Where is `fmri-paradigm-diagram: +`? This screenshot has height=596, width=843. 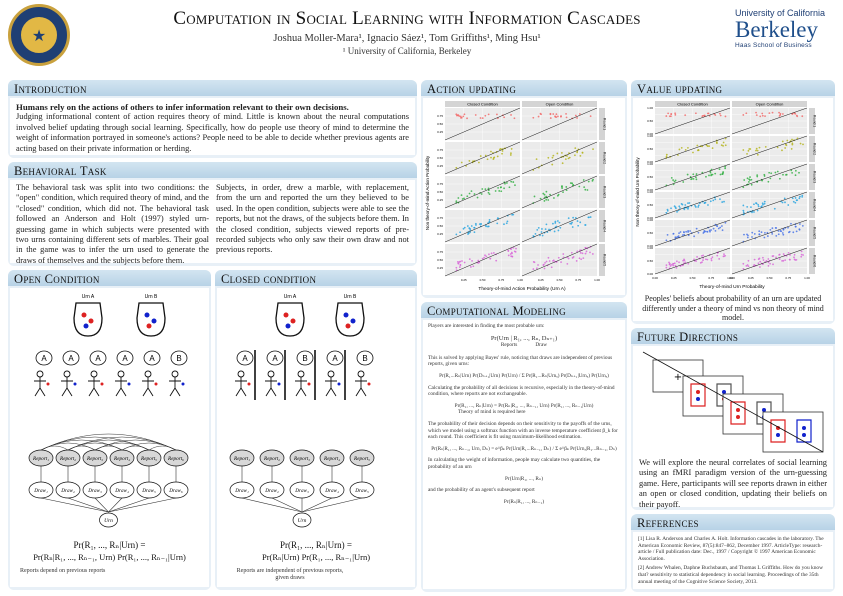
fmri-paradigm-diagram: + is located at coordinates (733, 402).